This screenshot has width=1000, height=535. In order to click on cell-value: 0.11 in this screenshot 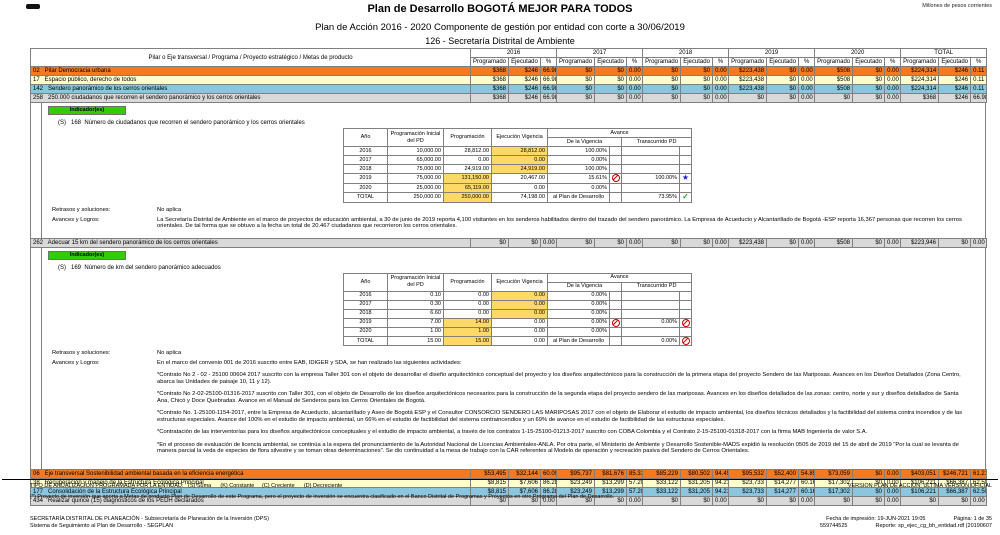, I will do `click(979, 71)`.